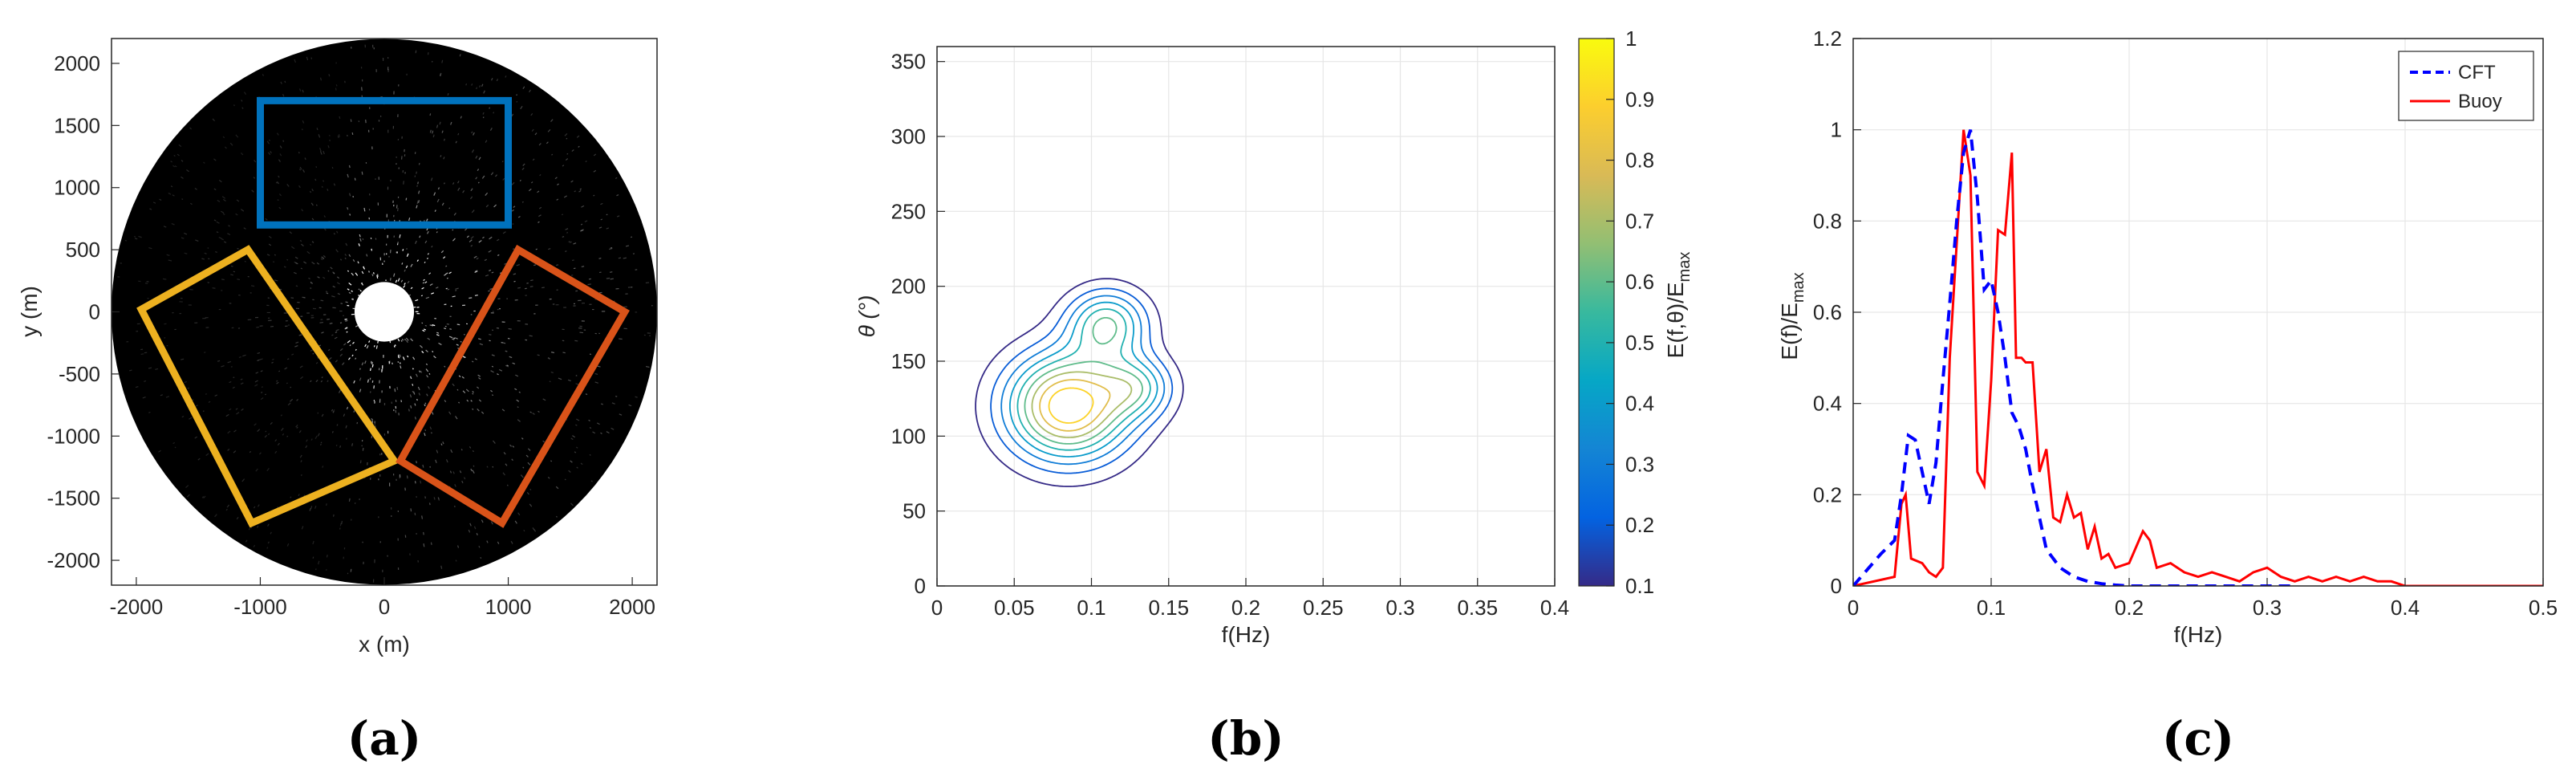 The image size is (2576, 781). What do you see at coordinates (509, 607) in the screenshot?
I see `panel-a-x-tick-label: 1000` at bounding box center [509, 607].